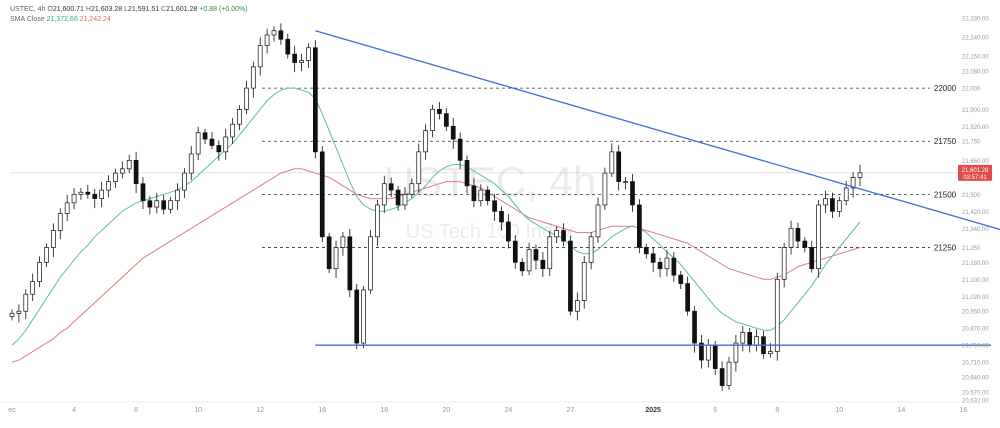 This screenshot has width=1000, height=428. Describe the element at coordinates (975, 20) in the screenshot. I see `y-tick-label: 22,330.00` at that location.